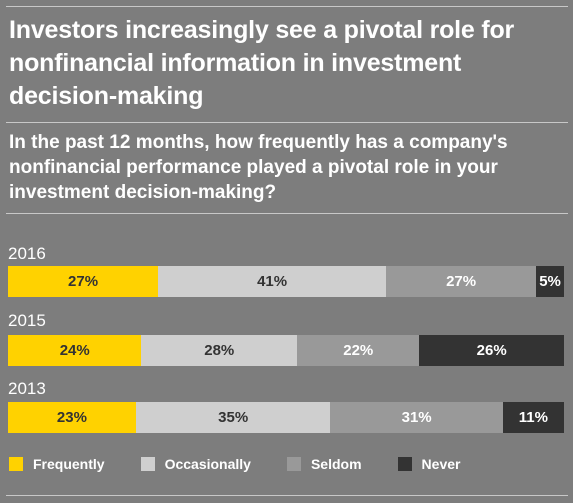 The image size is (573, 503). What do you see at coordinates (233, 417) in the screenshot?
I see `bar-segment-occasionally-2013: 35%` at bounding box center [233, 417].